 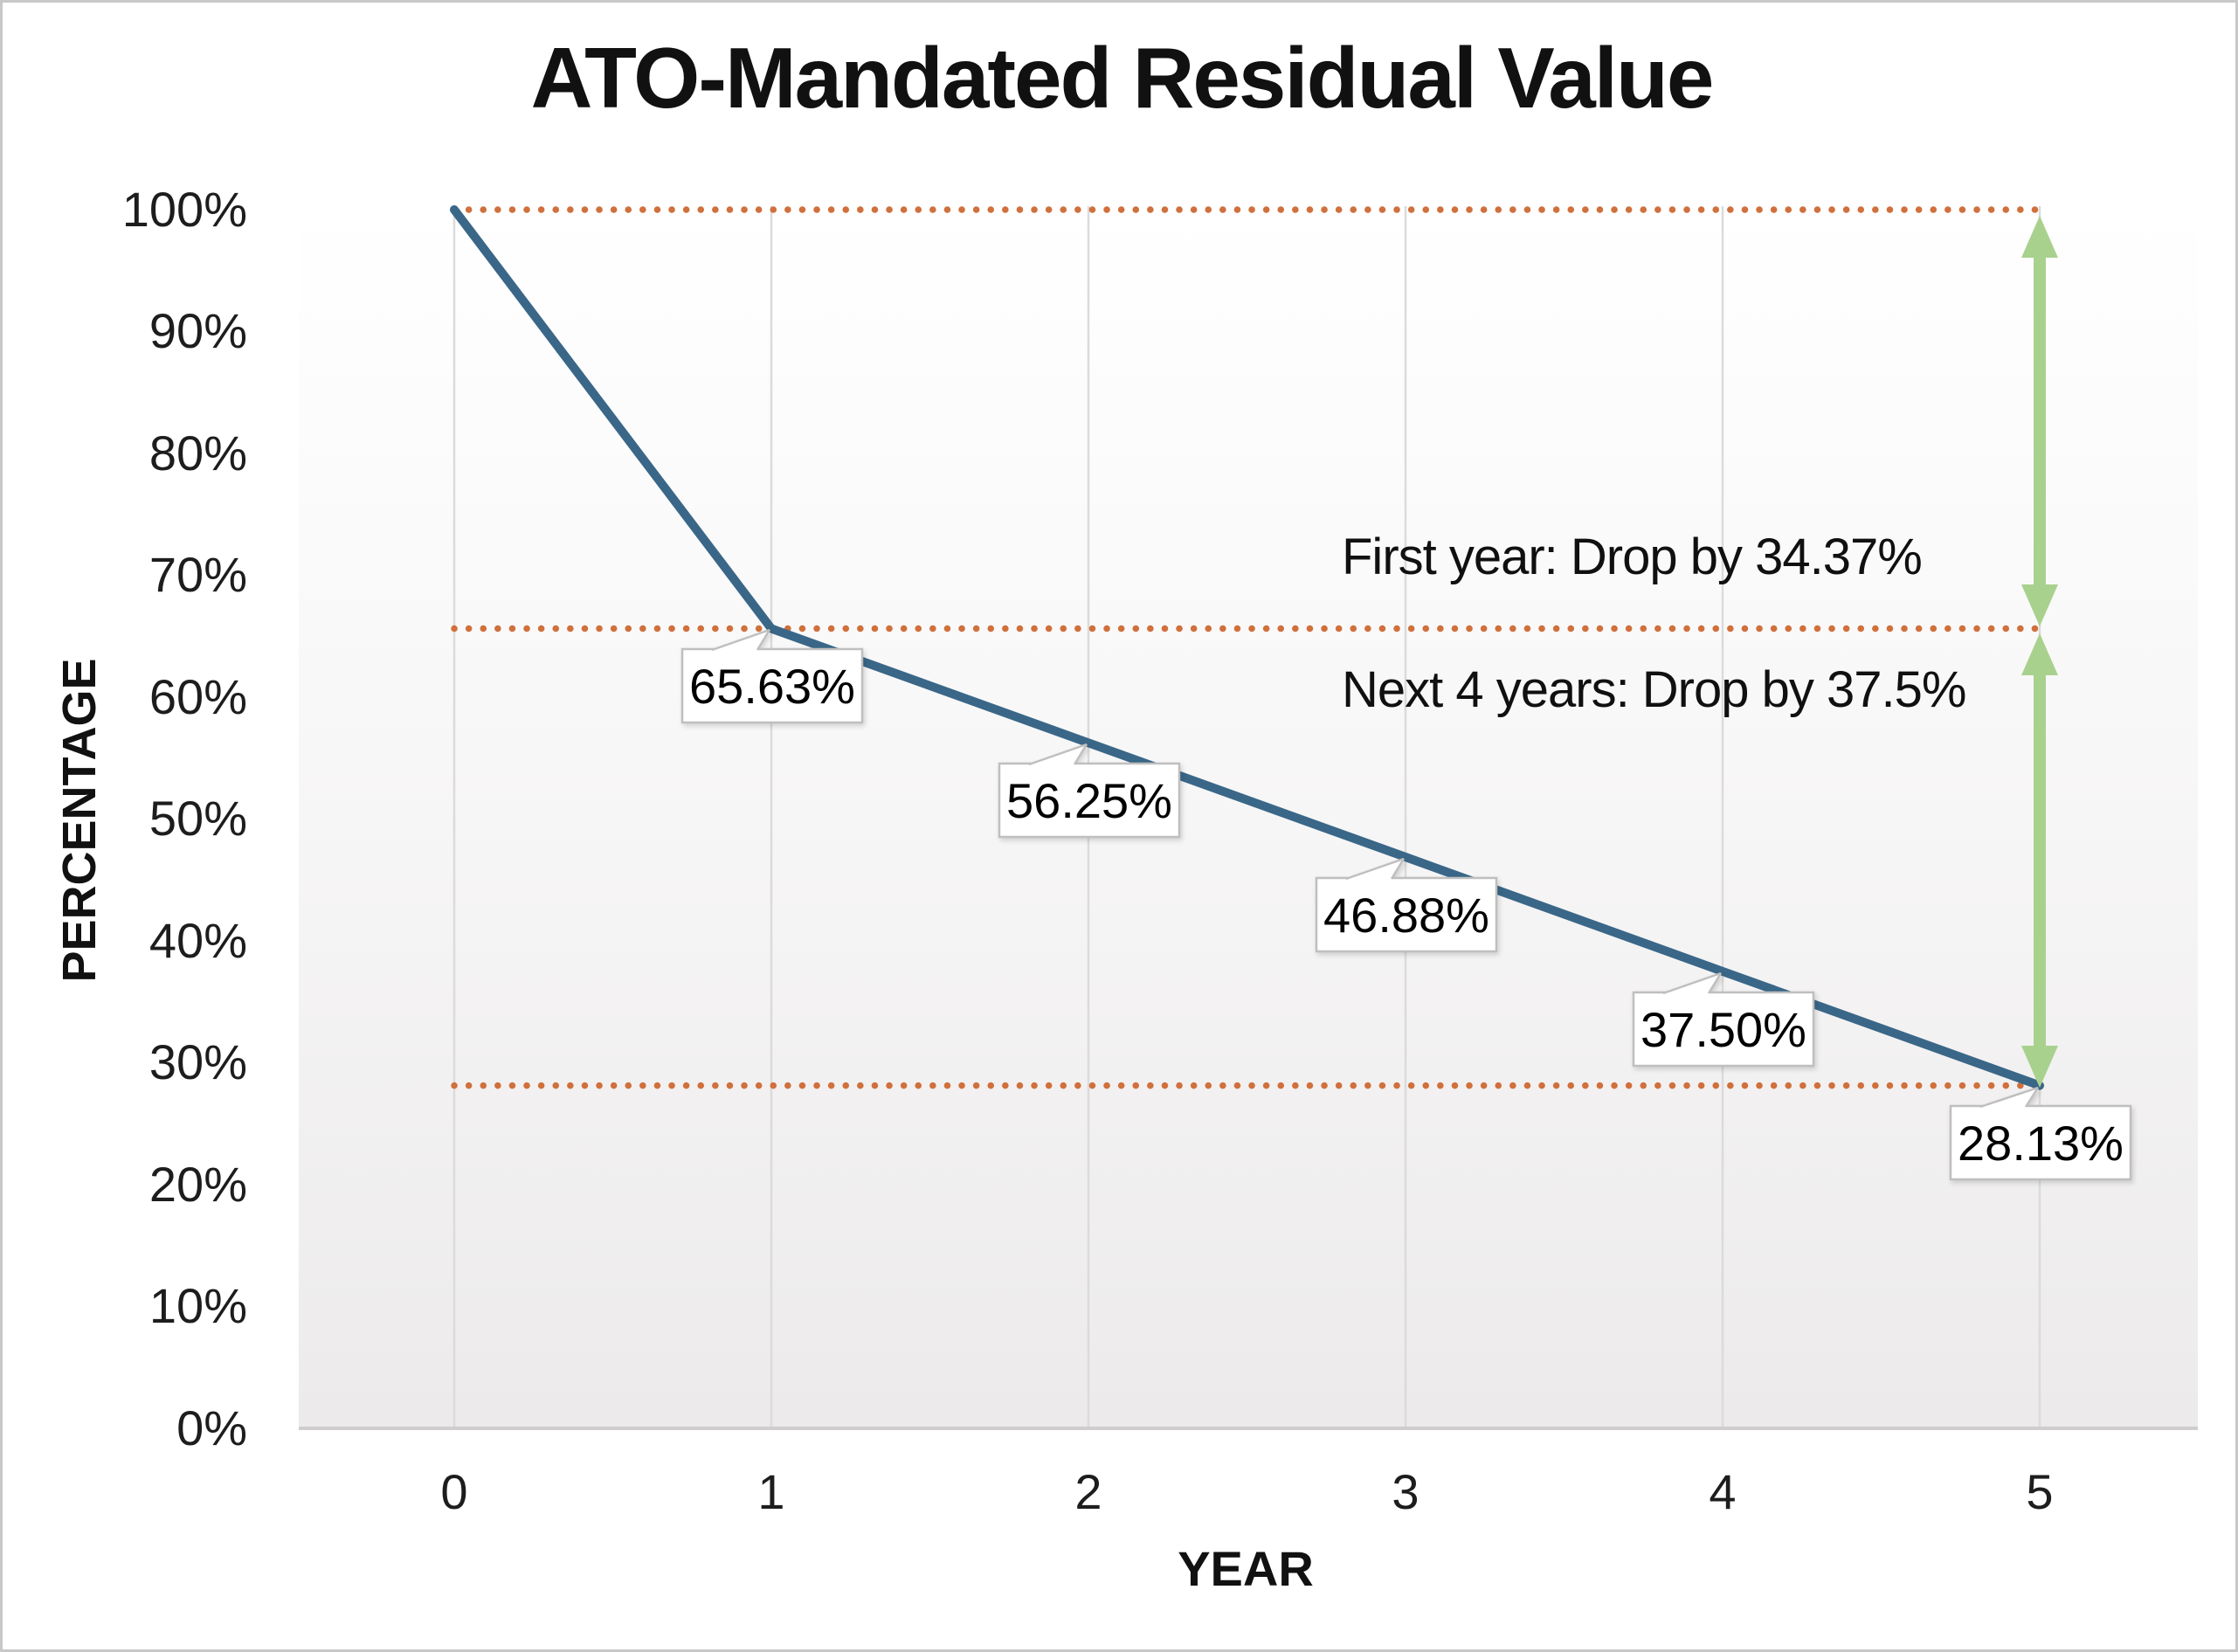 What do you see at coordinates (198, 1184) in the screenshot?
I see `y-tick-label-20: 20%` at bounding box center [198, 1184].